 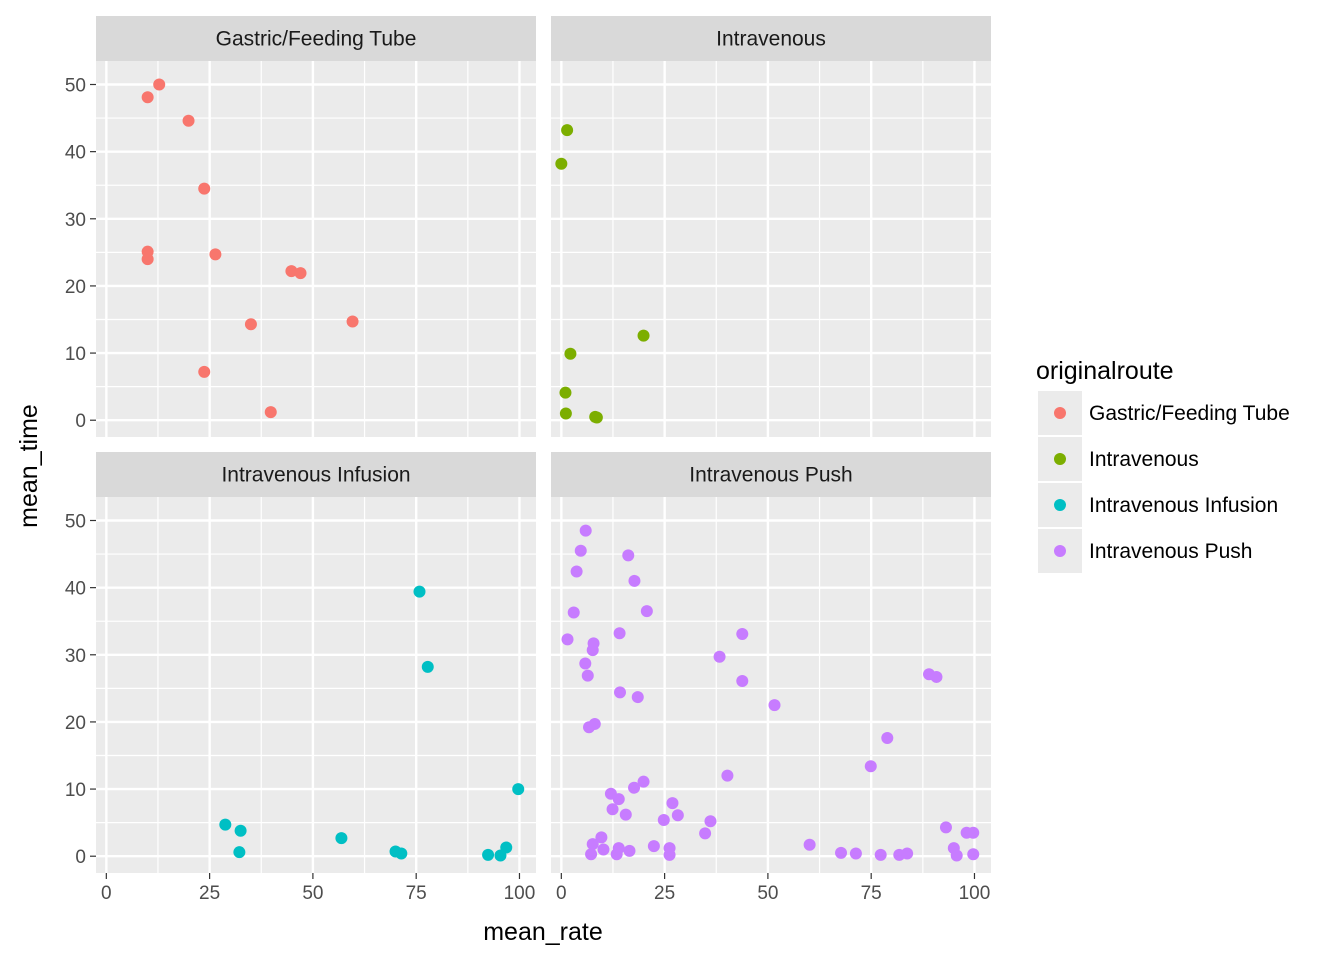 What do you see at coordinates (561, 893) in the screenshot?
I see `x-tick-label: 0` at bounding box center [561, 893].